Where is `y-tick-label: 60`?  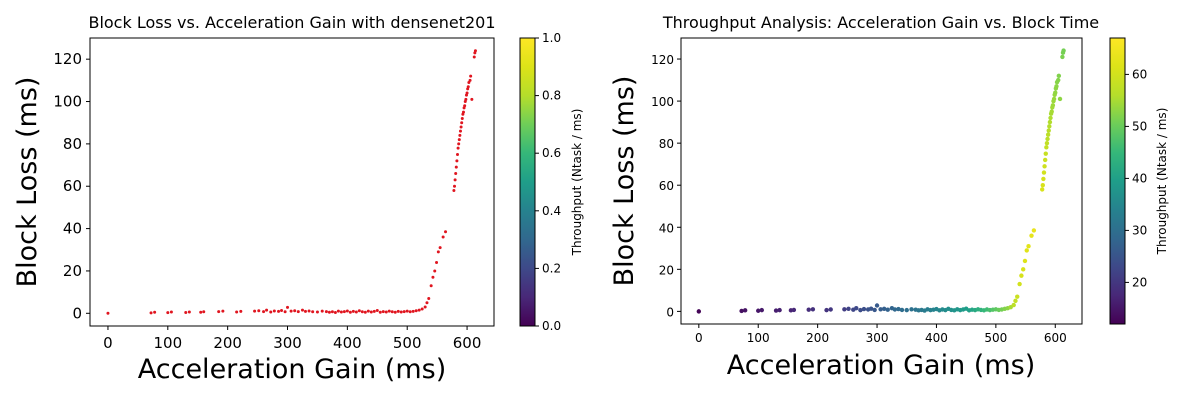 y-tick-label: 60 is located at coordinates (666, 186).